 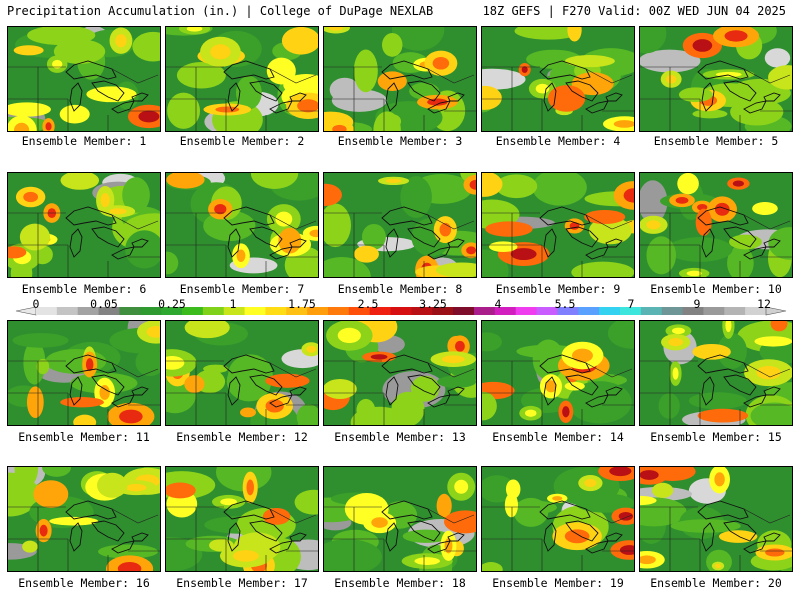 I want to click on ensemble-member-label: Ensemble Member: 3, so click(x=400, y=141).